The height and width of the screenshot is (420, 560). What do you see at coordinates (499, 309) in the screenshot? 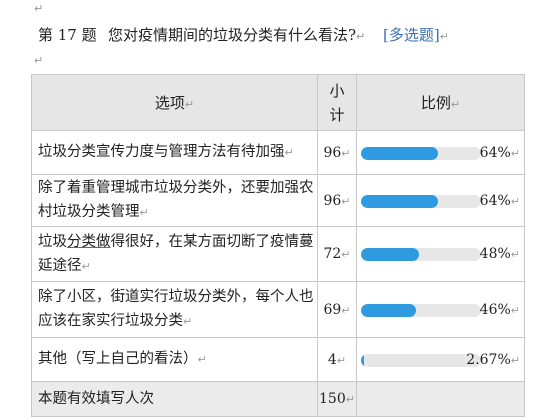
I see `ratio-label: 46%↵` at bounding box center [499, 309].